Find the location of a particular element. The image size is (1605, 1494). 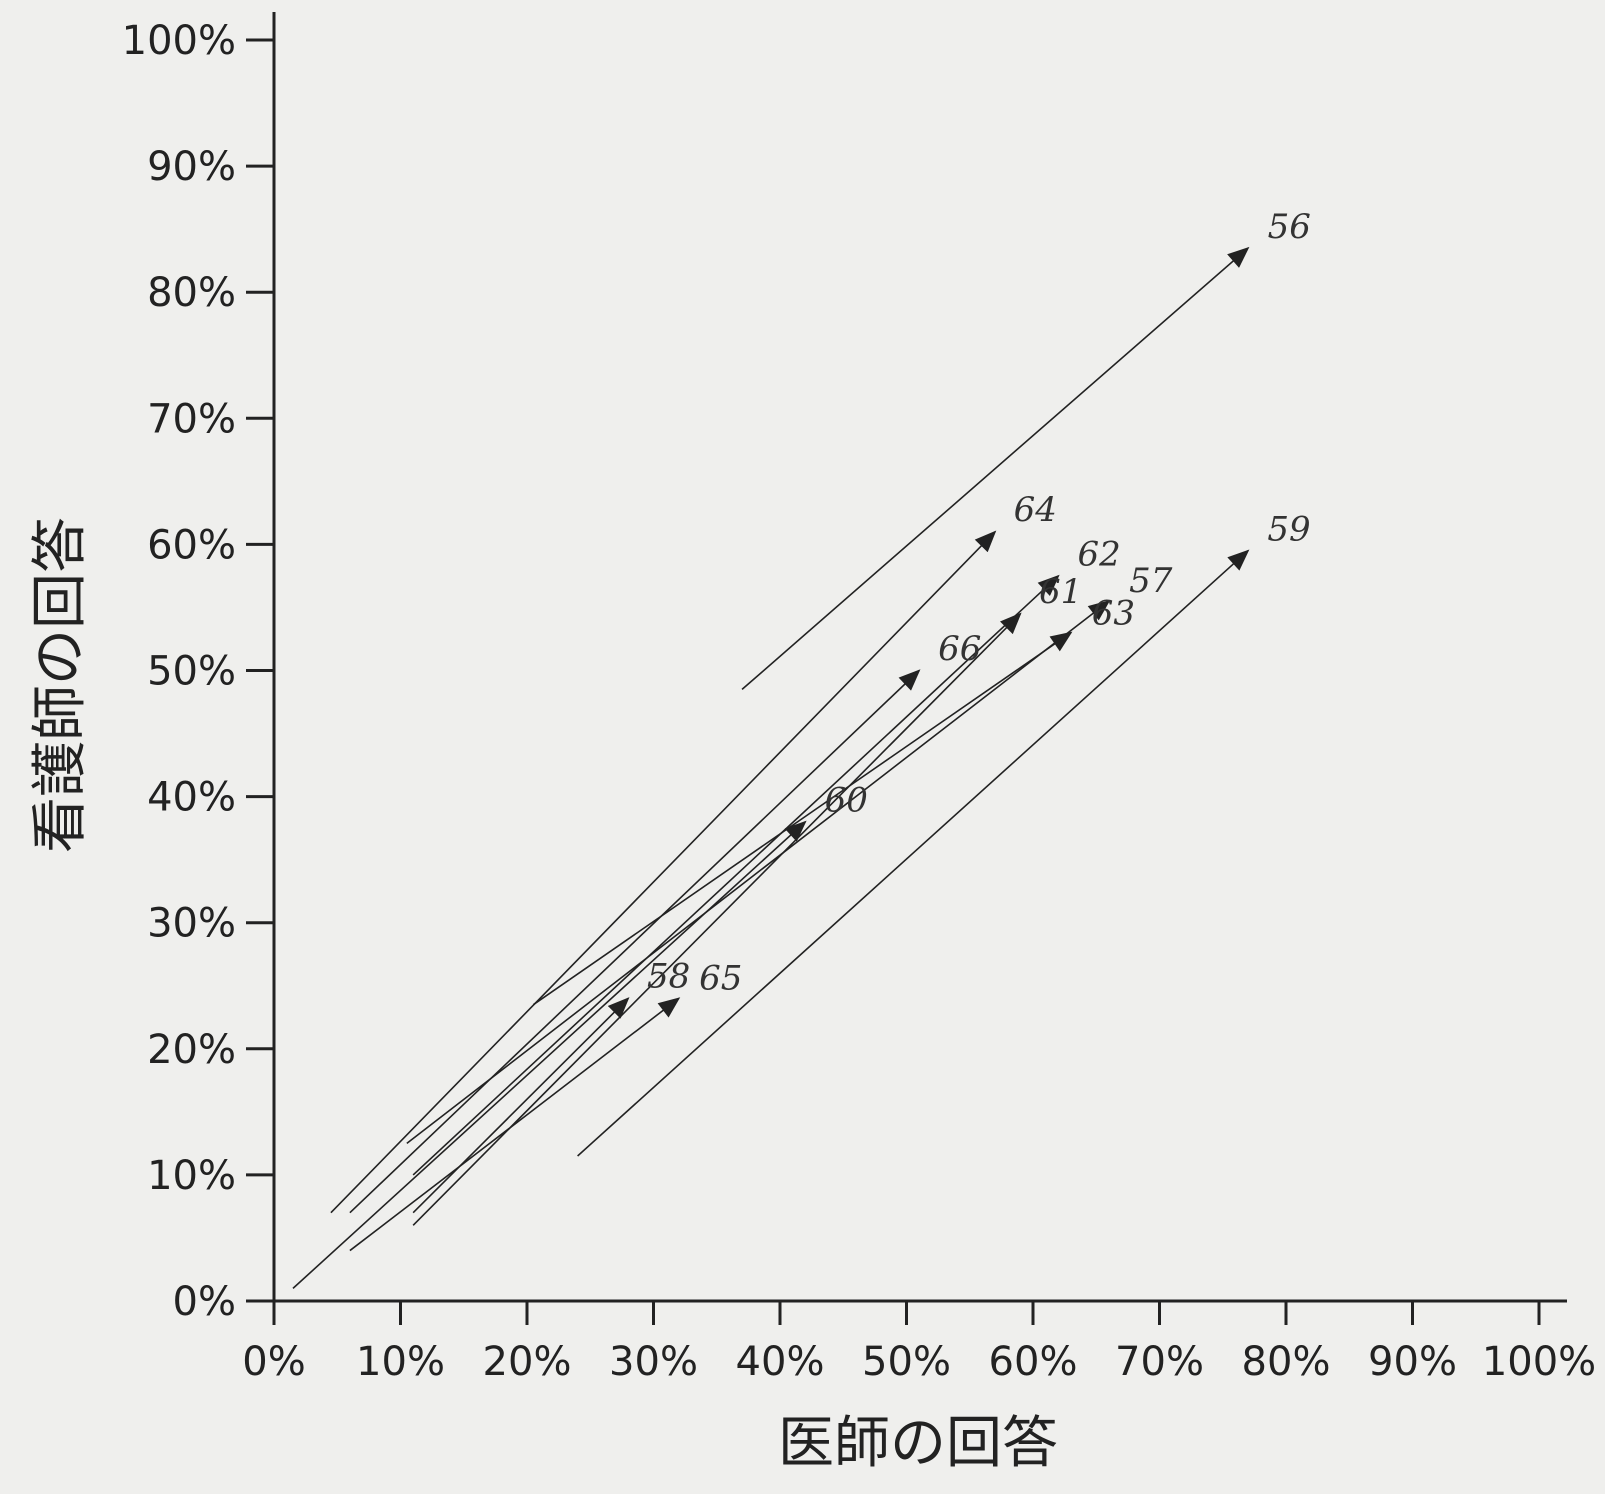

x-tick-label: 60% is located at coordinates (1033, 1362).